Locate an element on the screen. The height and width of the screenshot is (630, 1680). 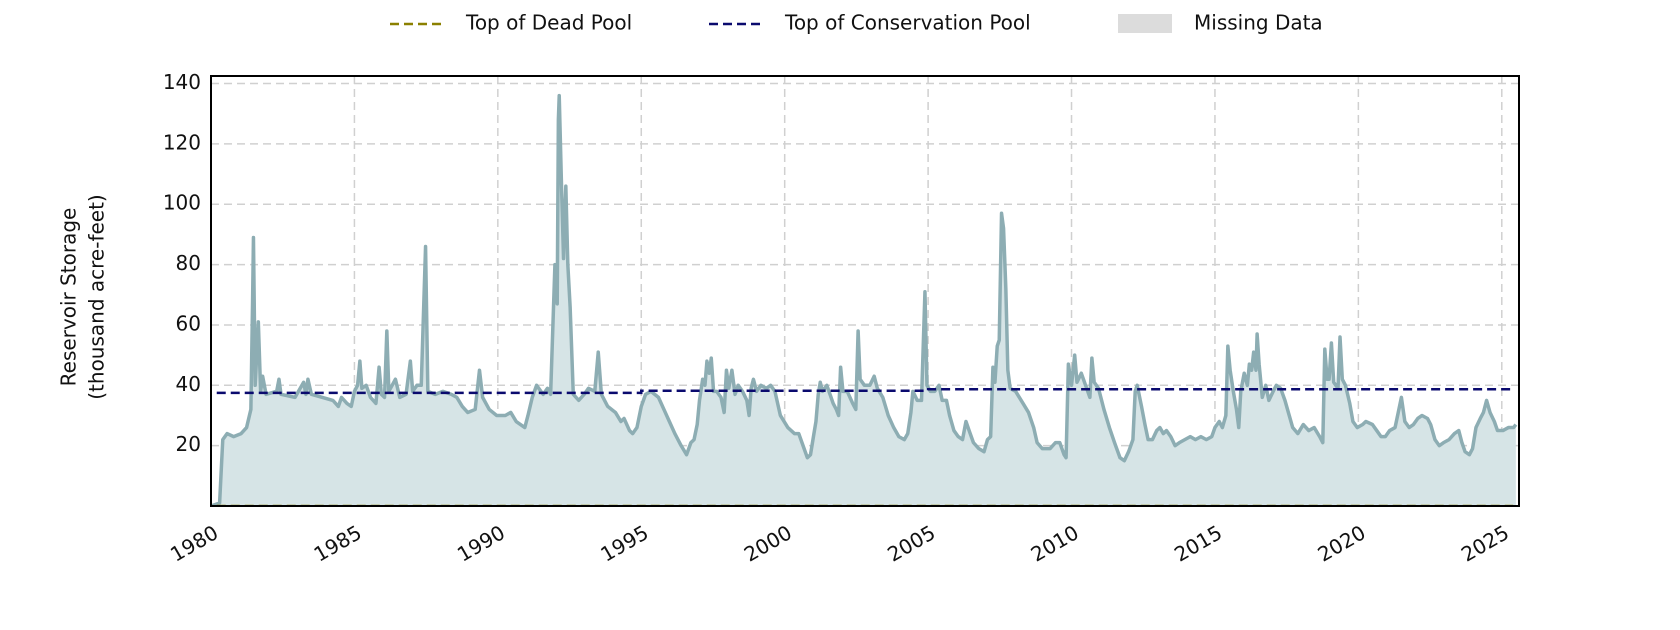
x-tick-label: 1985 is located at coordinates (338, 543).